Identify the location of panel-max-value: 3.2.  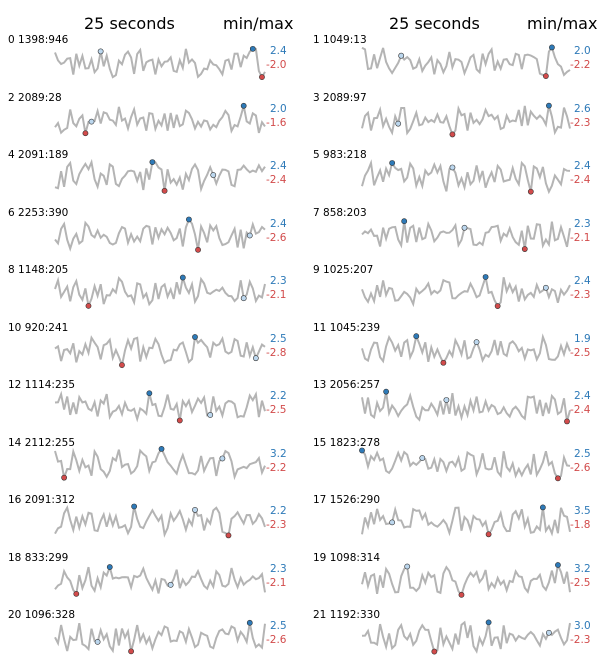
(278, 453).